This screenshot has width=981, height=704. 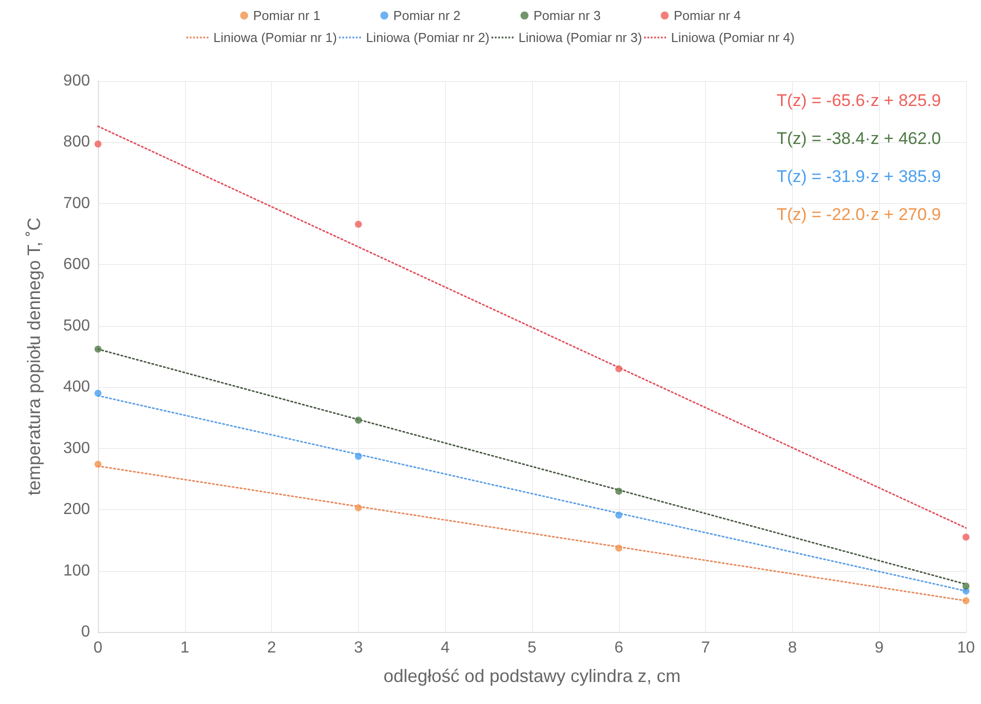 I want to click on x-tick-label: 2, so click(x=271, y=648).